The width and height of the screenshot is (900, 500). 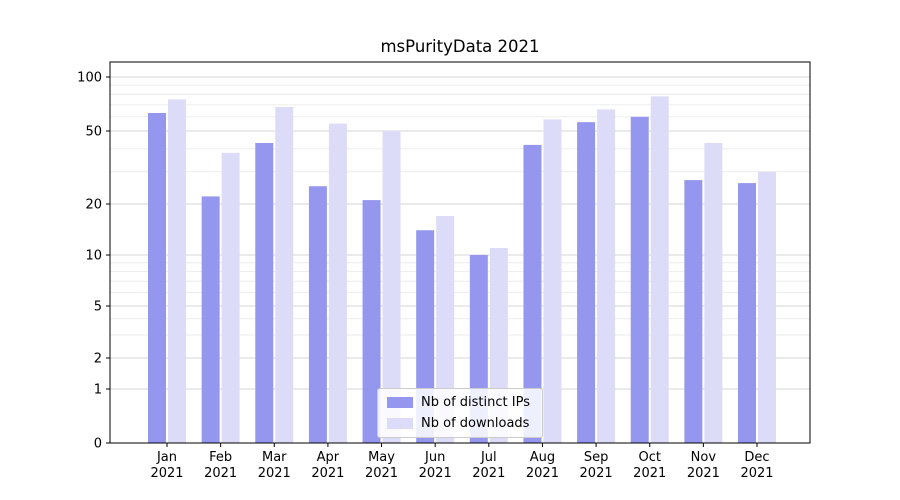 I want to click on bar-downloads-apr, so click(x=337, y=283).